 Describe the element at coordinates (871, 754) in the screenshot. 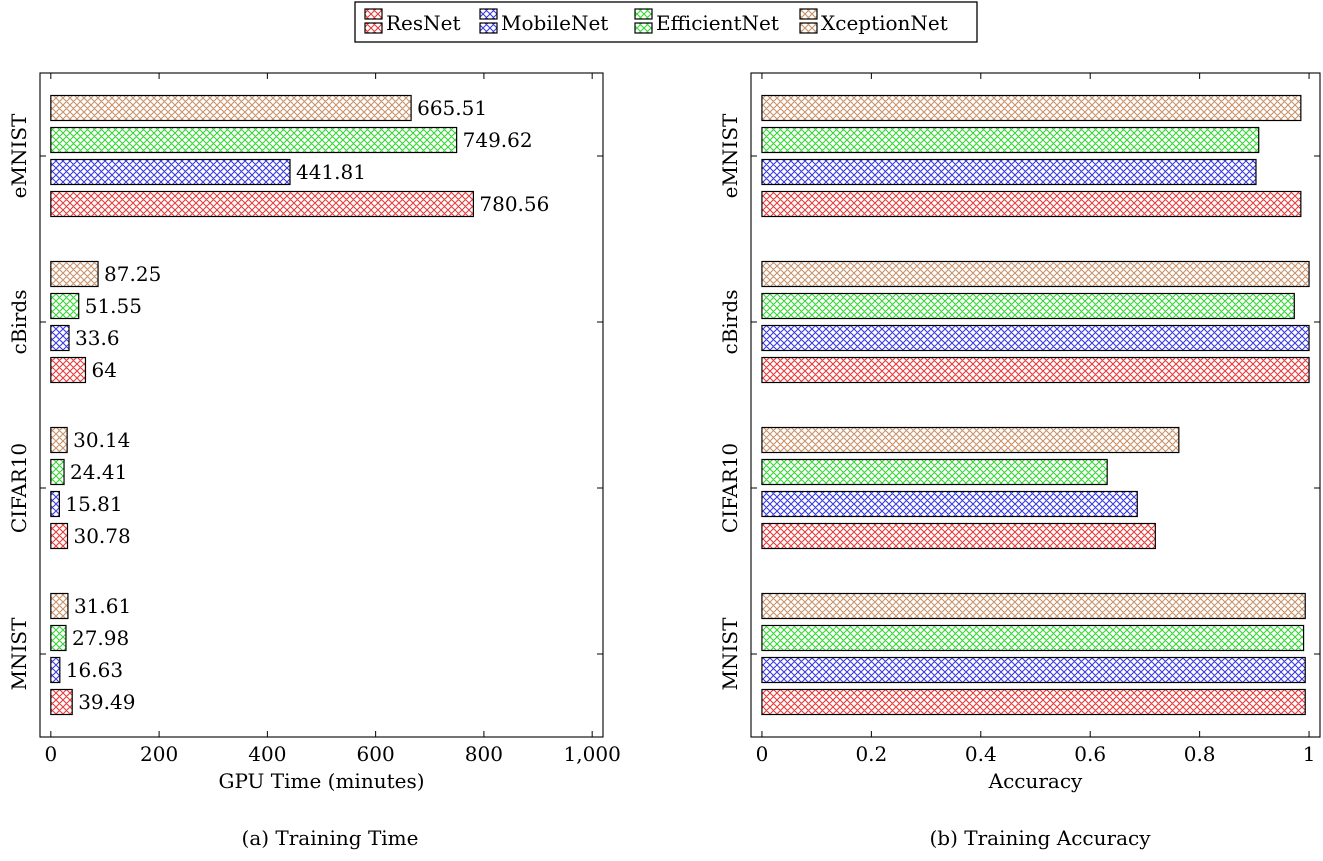

I see `x-tick-label: 0.2` at that location.